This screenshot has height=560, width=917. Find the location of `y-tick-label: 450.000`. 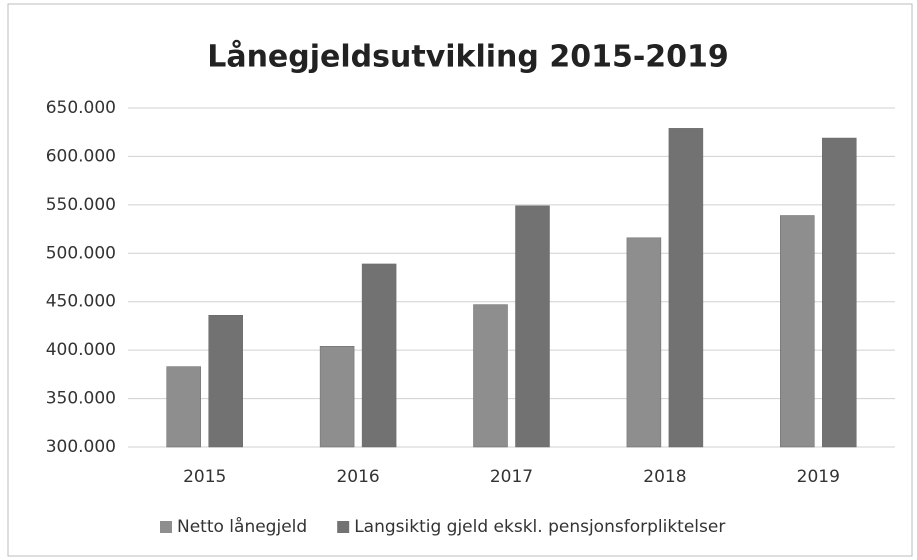

y-tick-label: 450.000 is located at coordinates (81, 302).